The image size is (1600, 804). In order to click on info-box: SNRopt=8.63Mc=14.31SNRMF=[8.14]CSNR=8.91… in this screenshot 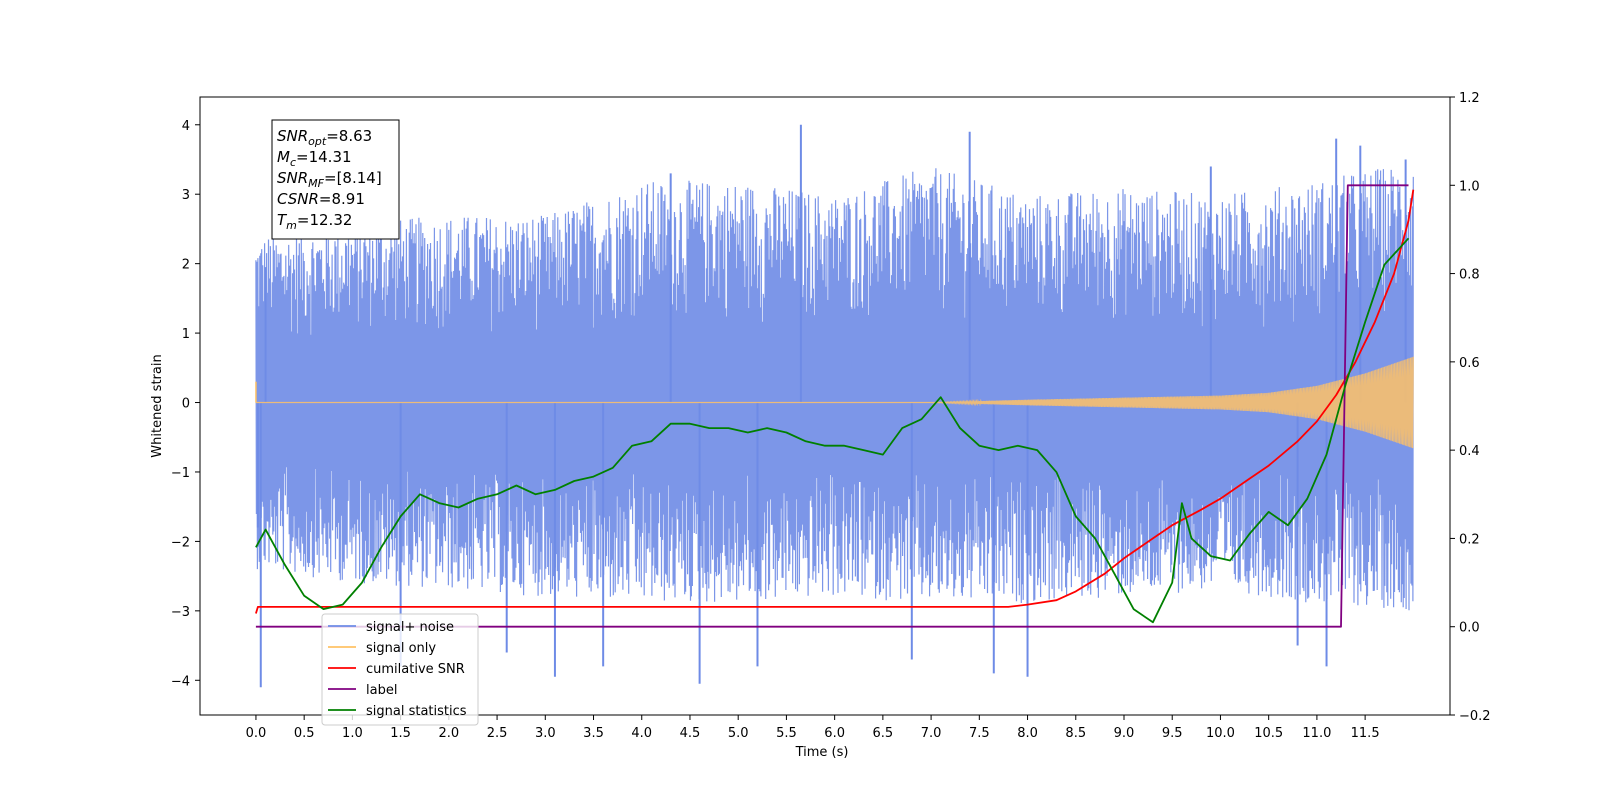, I will do `click(335, 179)`.